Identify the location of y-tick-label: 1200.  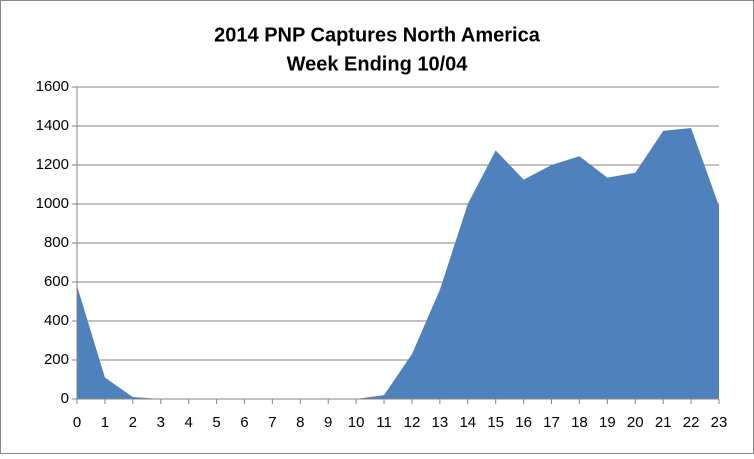
(52, 164).